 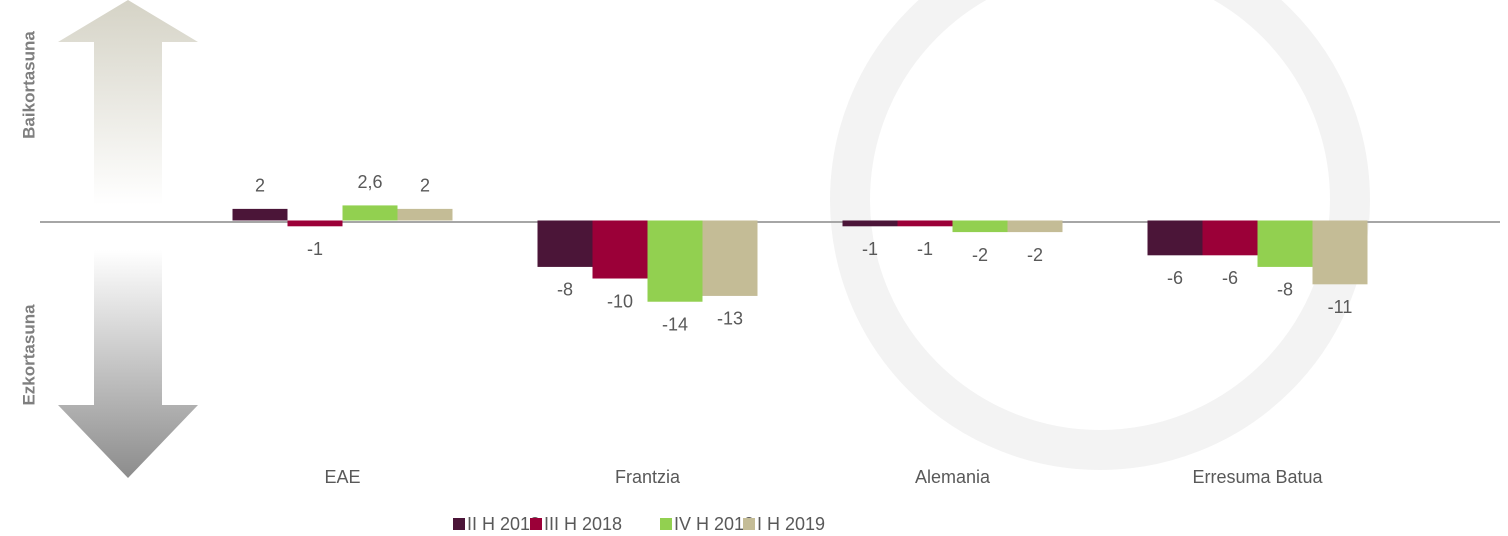 What do you see at coordinates (953, 477) in the screenshot?
I see `x-tick-label: Alemania` at bounding box center [953, 477].